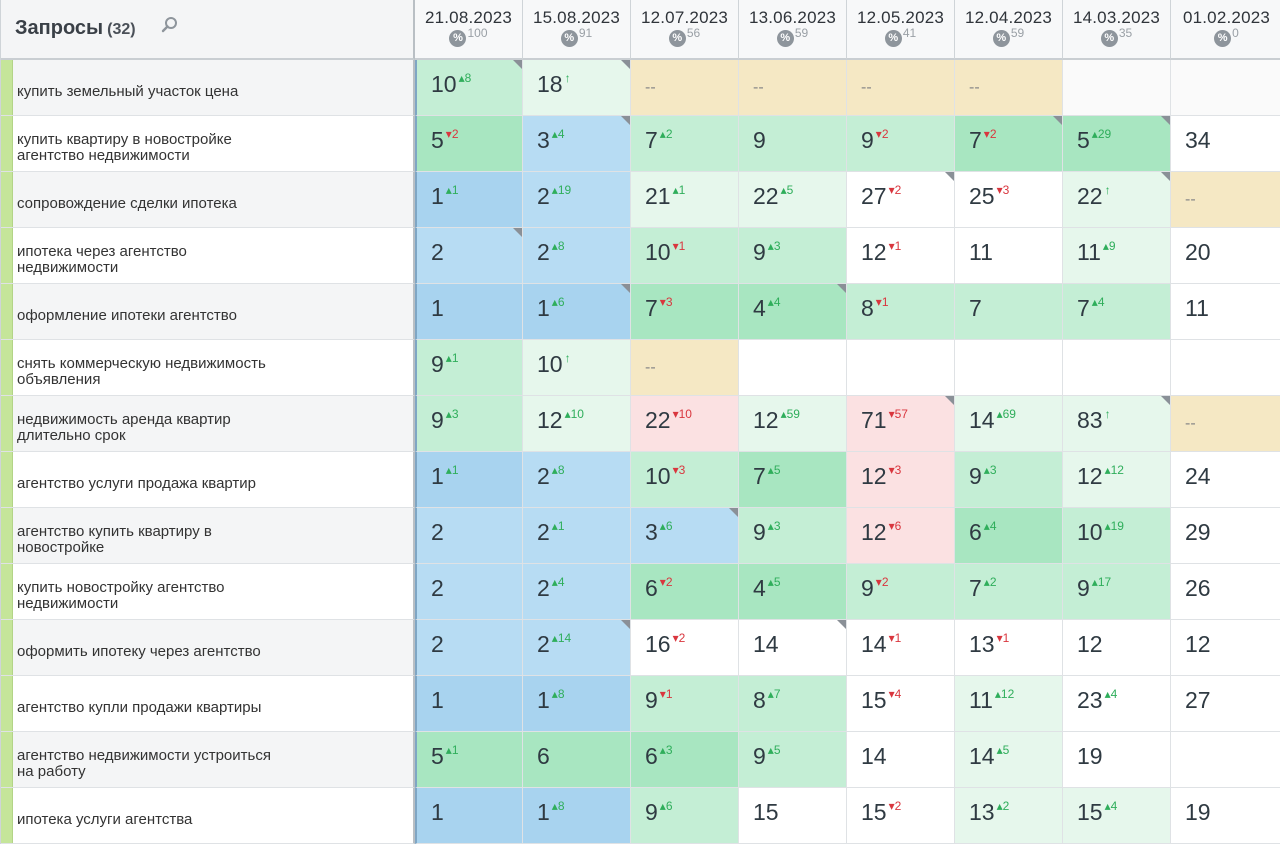 The width and height of the screenshot is (1280, 850). What do you see at coordinates (577, 144) in the screenshot?
I see `position-cell: 3 ▴4` at bounding box center [577, 144].